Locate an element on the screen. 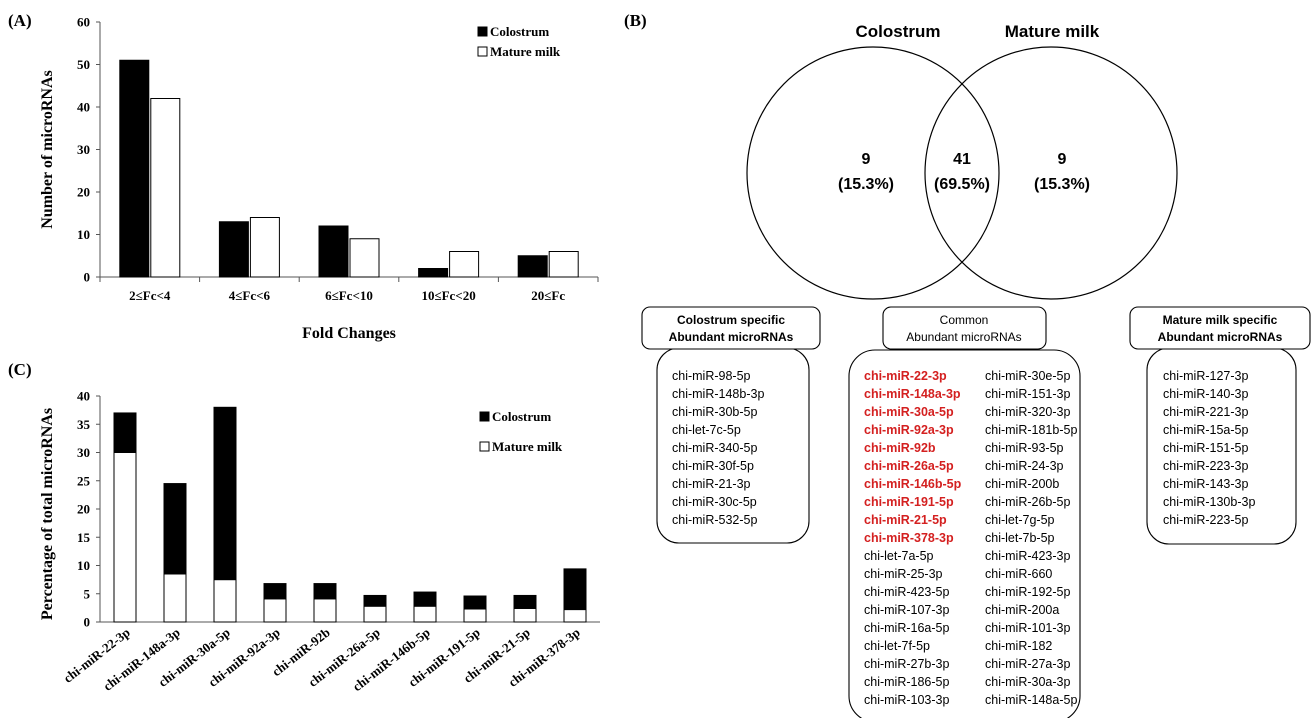 This screenshot has width=1312, height=718. panel-c-label: (C) is located at coordinates (20, 369).